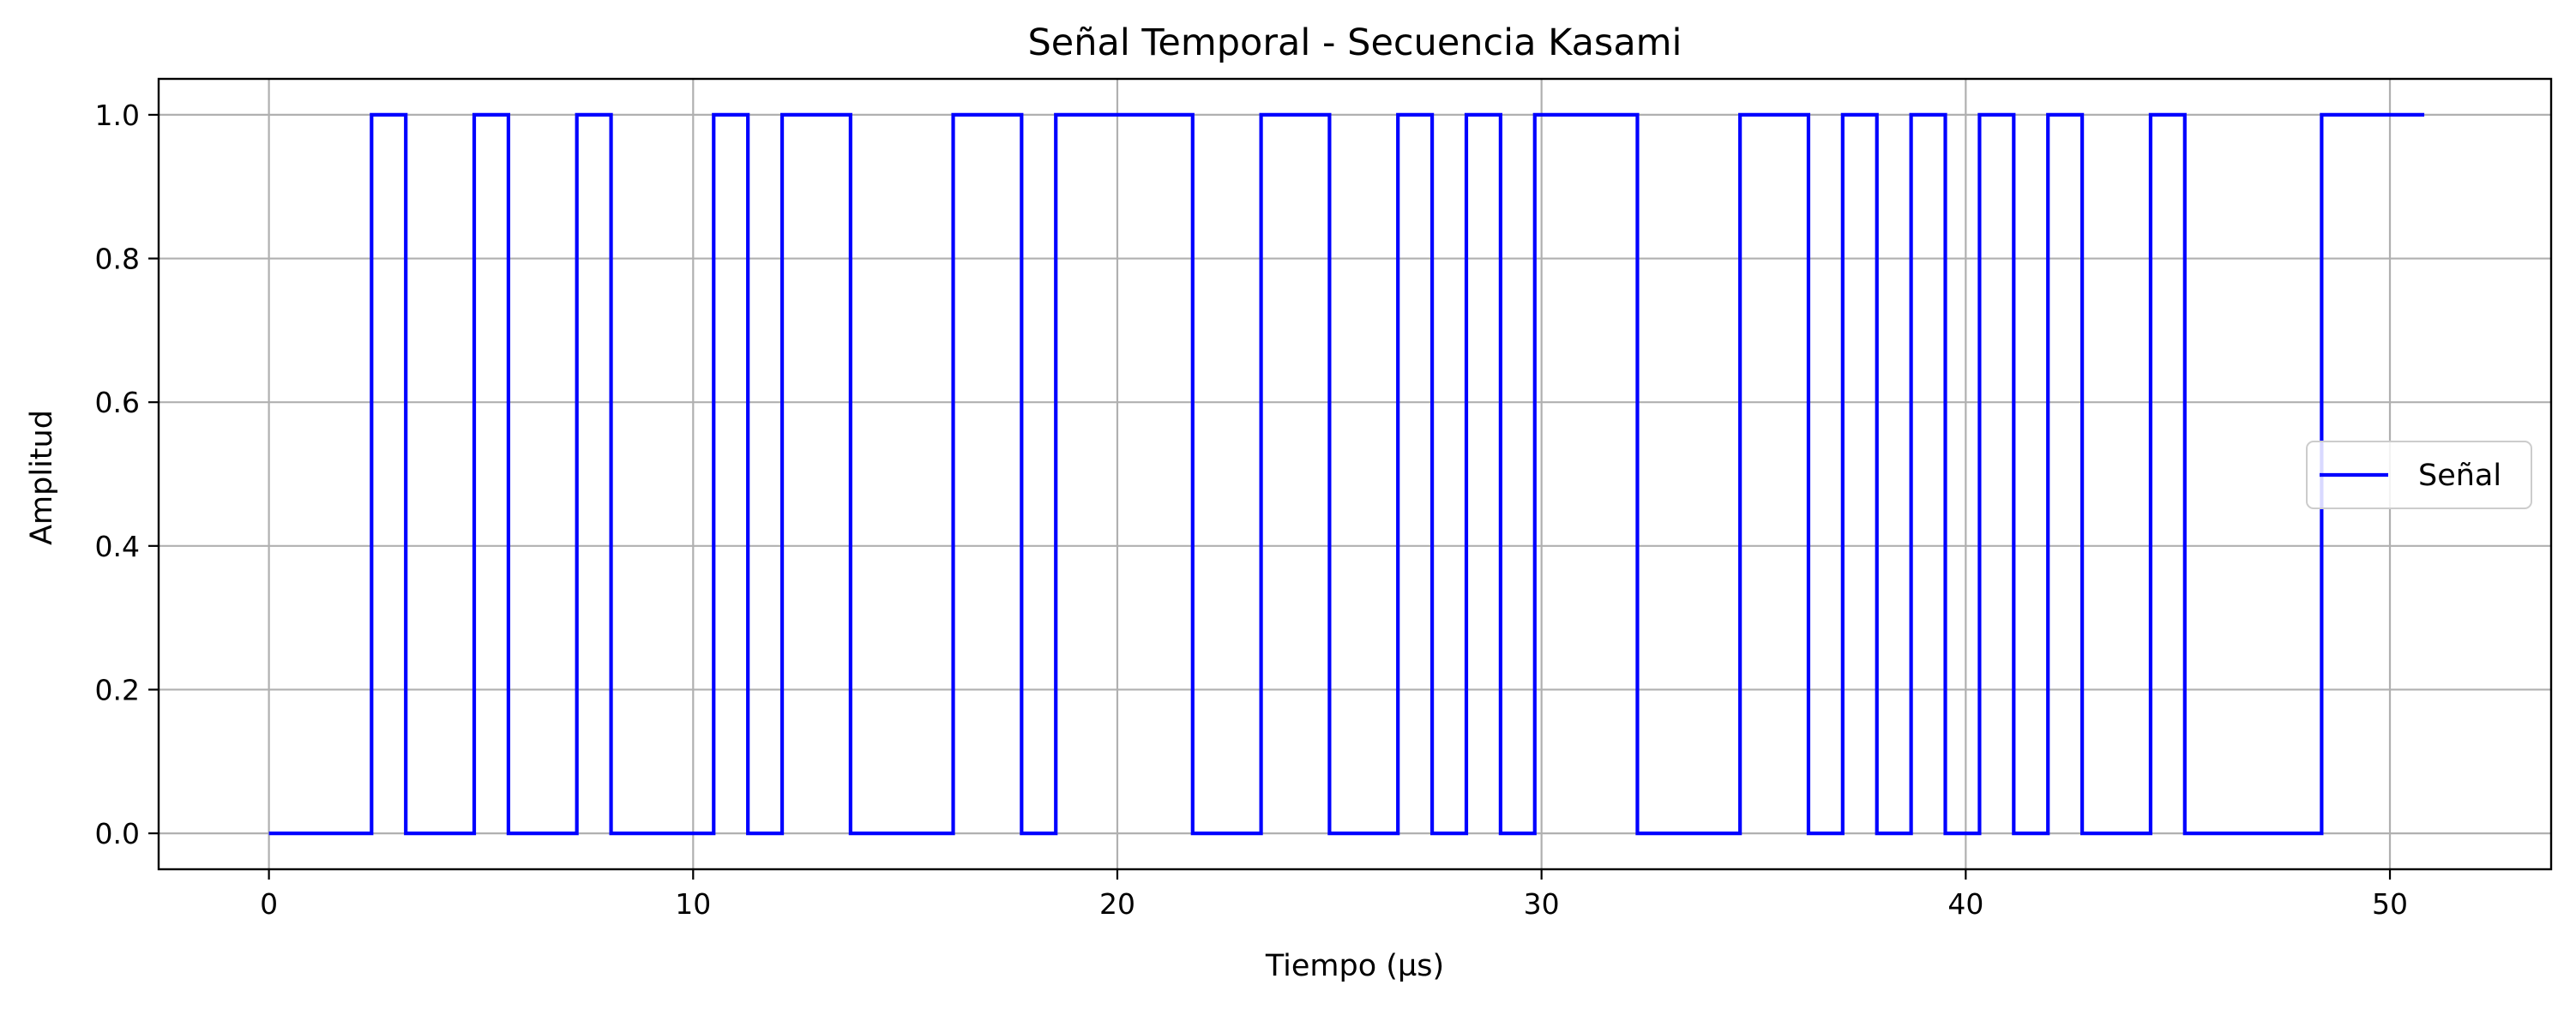 This screenshot has width=2576, height=1009. Describe the element at coordinates (117, 689) in the screenshot. I see `y-tick-label: 0.2` at that location.